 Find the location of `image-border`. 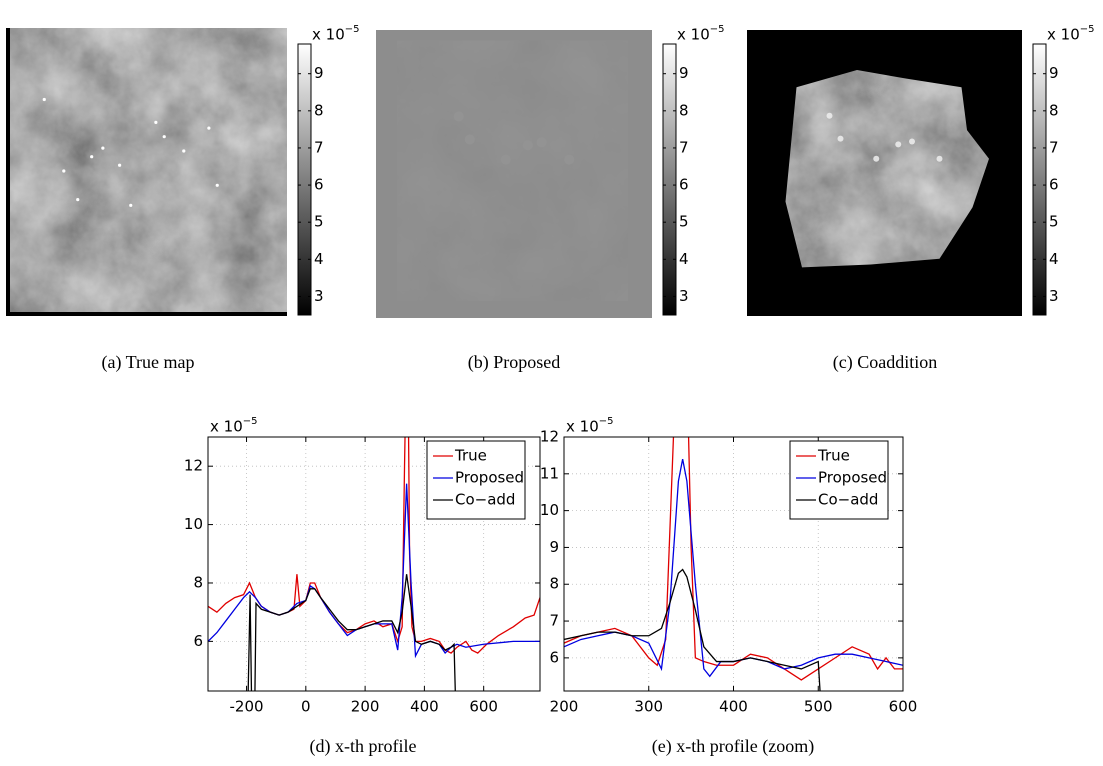

image-border is located at coordinates (146, 172).